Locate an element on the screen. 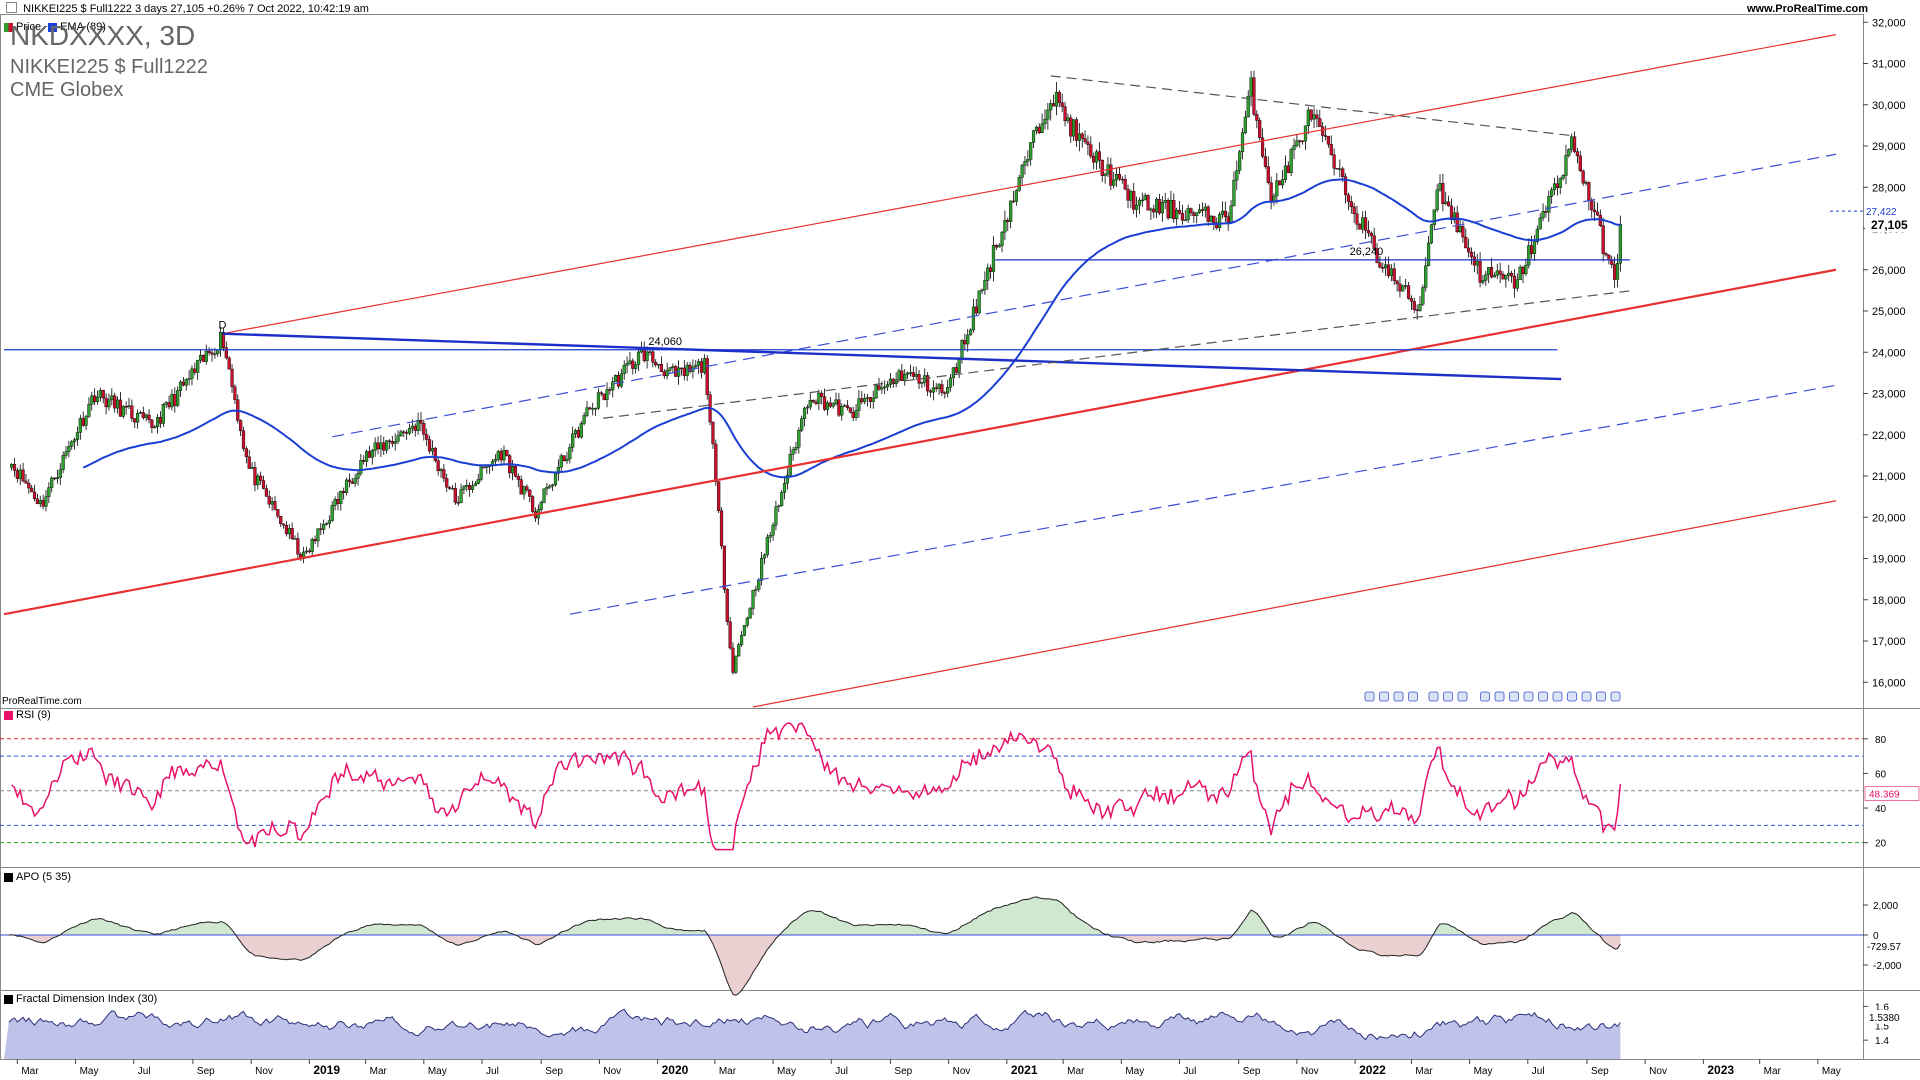 This screenshot has width=1920, height=1080. last-price-tag-bg is located at coordinates (1891, 224).